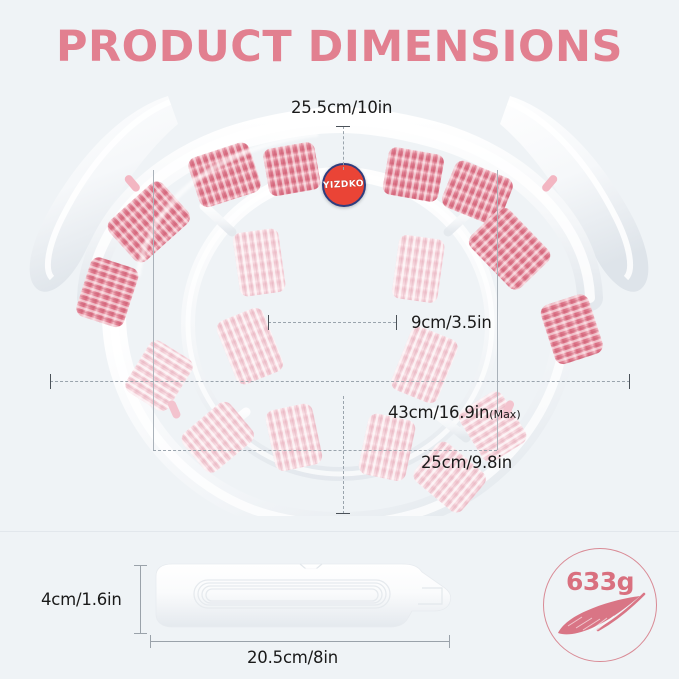  Describe the element at coordinates (343, 455) in the screenshot. I see `guide-line-vertical-center` at that location.